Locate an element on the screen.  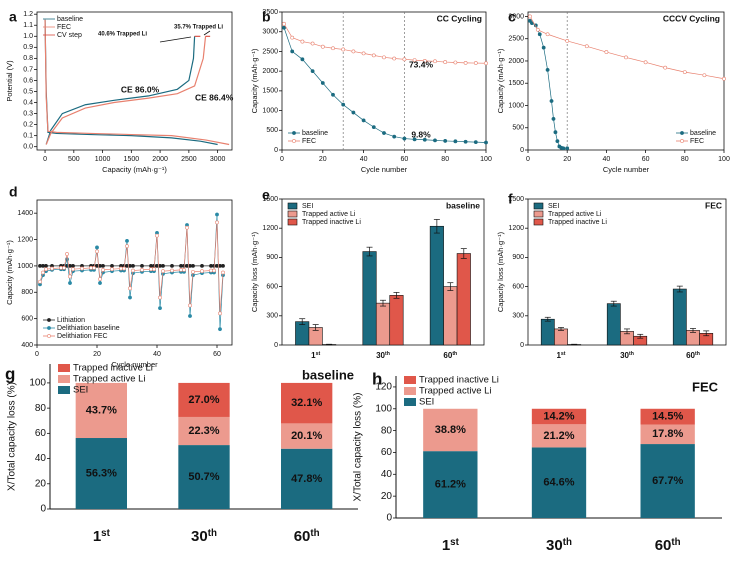
legend-label: Lithiation is located at coordinates (71, 320).